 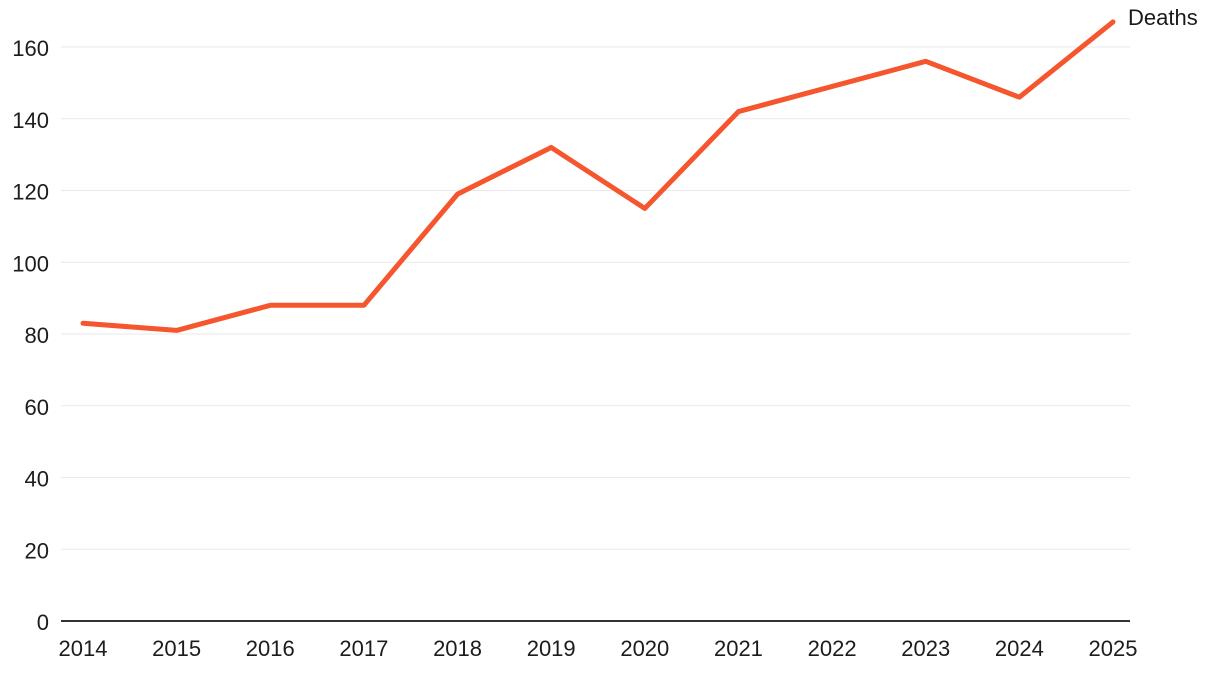 What do you see at coordinates (270, 648) in the screenshot?
I see `x-tick-label: 2016` at bounding box center [270, 648].